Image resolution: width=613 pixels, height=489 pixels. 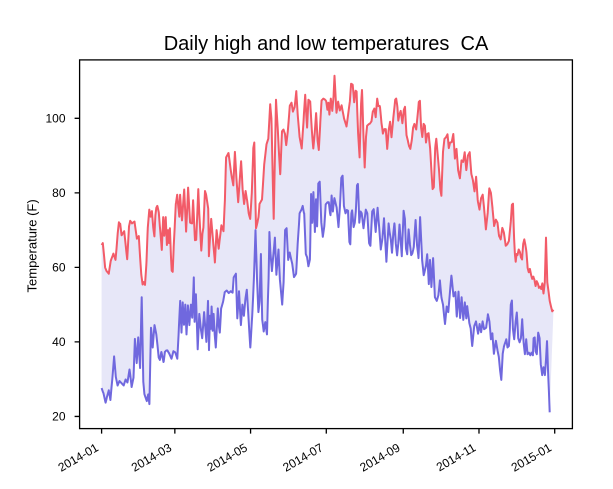 What do you see at coordinates (326, 44) in the screenshot?
I see `svg-text:Daily high and low temperature: Daily high and low temperatures CA` at bounding box center [326, 44].